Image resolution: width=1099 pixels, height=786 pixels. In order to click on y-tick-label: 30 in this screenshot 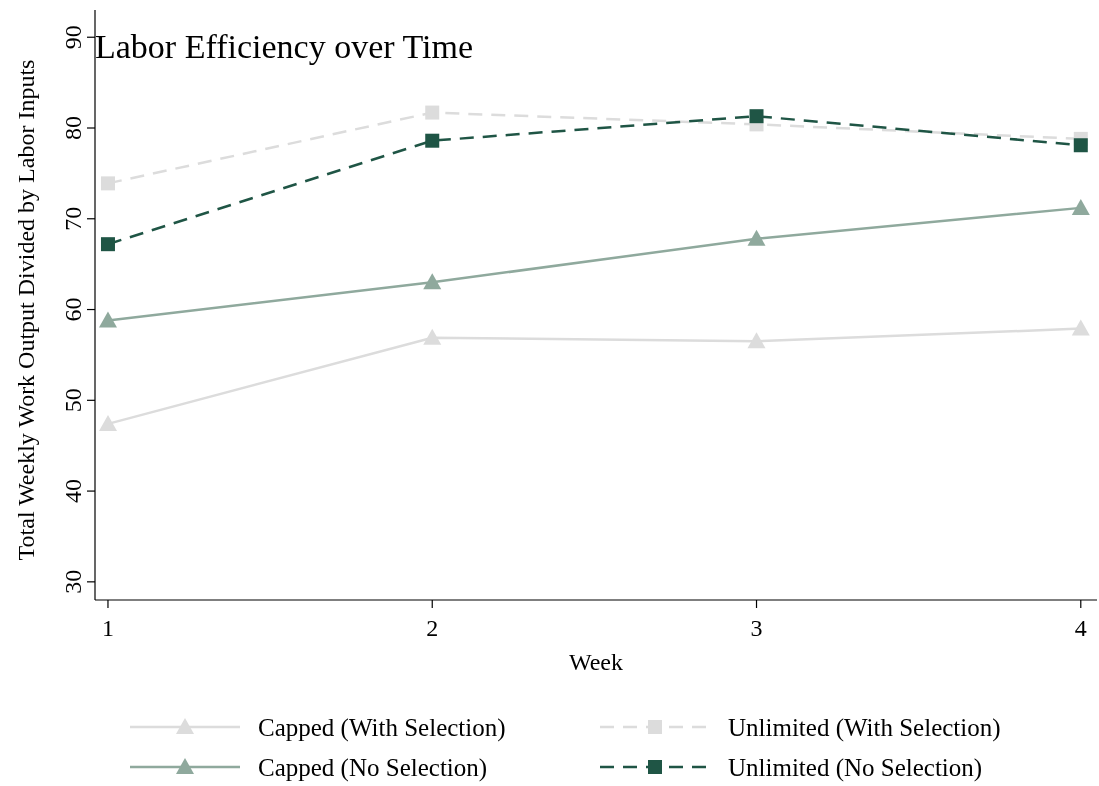, I will do `click(73, 581)`.